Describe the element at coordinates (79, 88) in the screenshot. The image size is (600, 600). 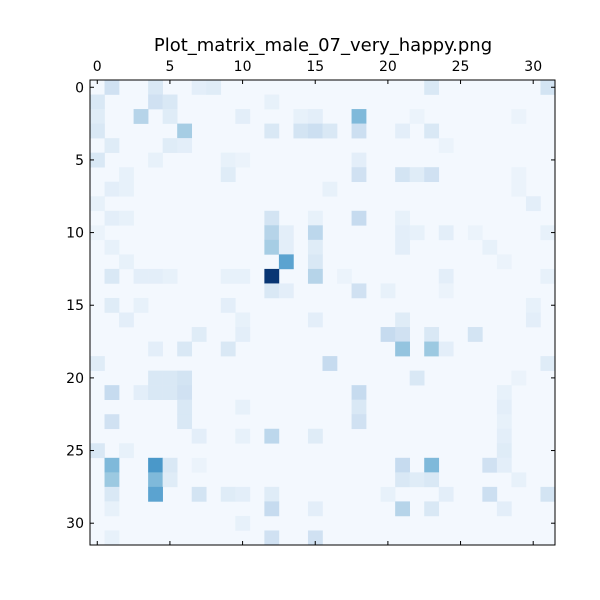
I see `y-tick-label: 0` at that location.